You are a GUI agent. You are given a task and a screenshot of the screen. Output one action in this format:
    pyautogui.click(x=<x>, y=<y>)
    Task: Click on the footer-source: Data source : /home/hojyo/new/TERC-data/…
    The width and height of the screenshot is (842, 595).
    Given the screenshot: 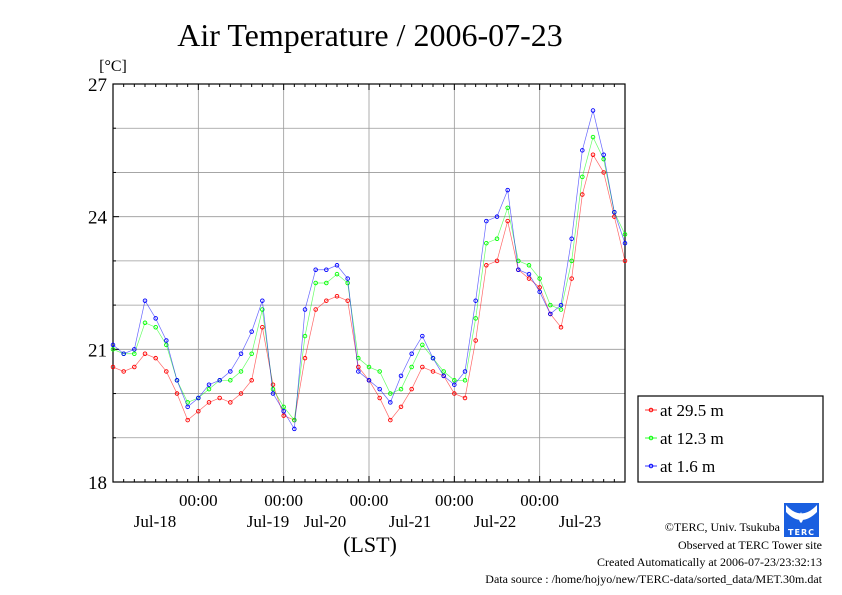 What is the action you would take?
    pyautogui.click(x=653, y=579)
    